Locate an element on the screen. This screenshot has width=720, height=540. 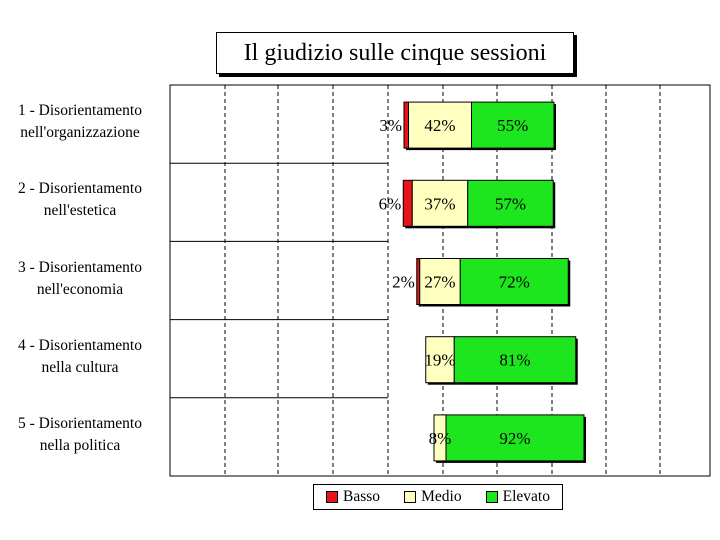
category-label-1: 1 - Disorientamento nell'organizzazione is located at coordinates (80, 122).